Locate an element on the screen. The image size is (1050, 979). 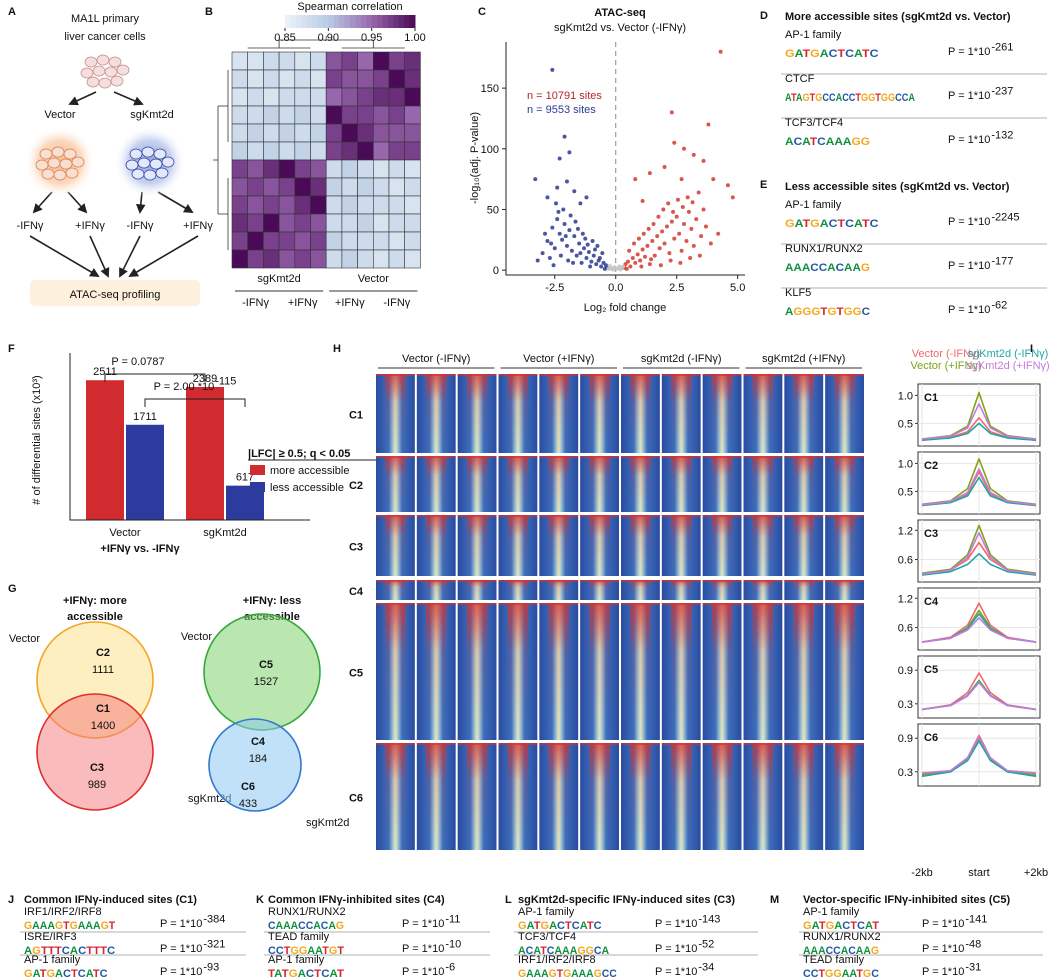
venn-region-name: C2 is located at coordinates (103, 653).